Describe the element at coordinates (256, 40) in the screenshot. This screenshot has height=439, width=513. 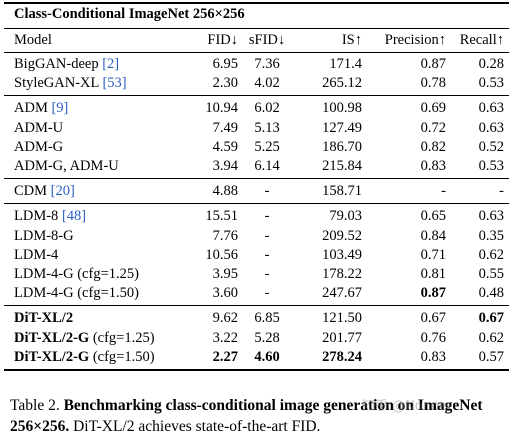
I see `header-row: Model FID↓ sFID↓ IS↑ Precision↑ Recall↑` at that location.